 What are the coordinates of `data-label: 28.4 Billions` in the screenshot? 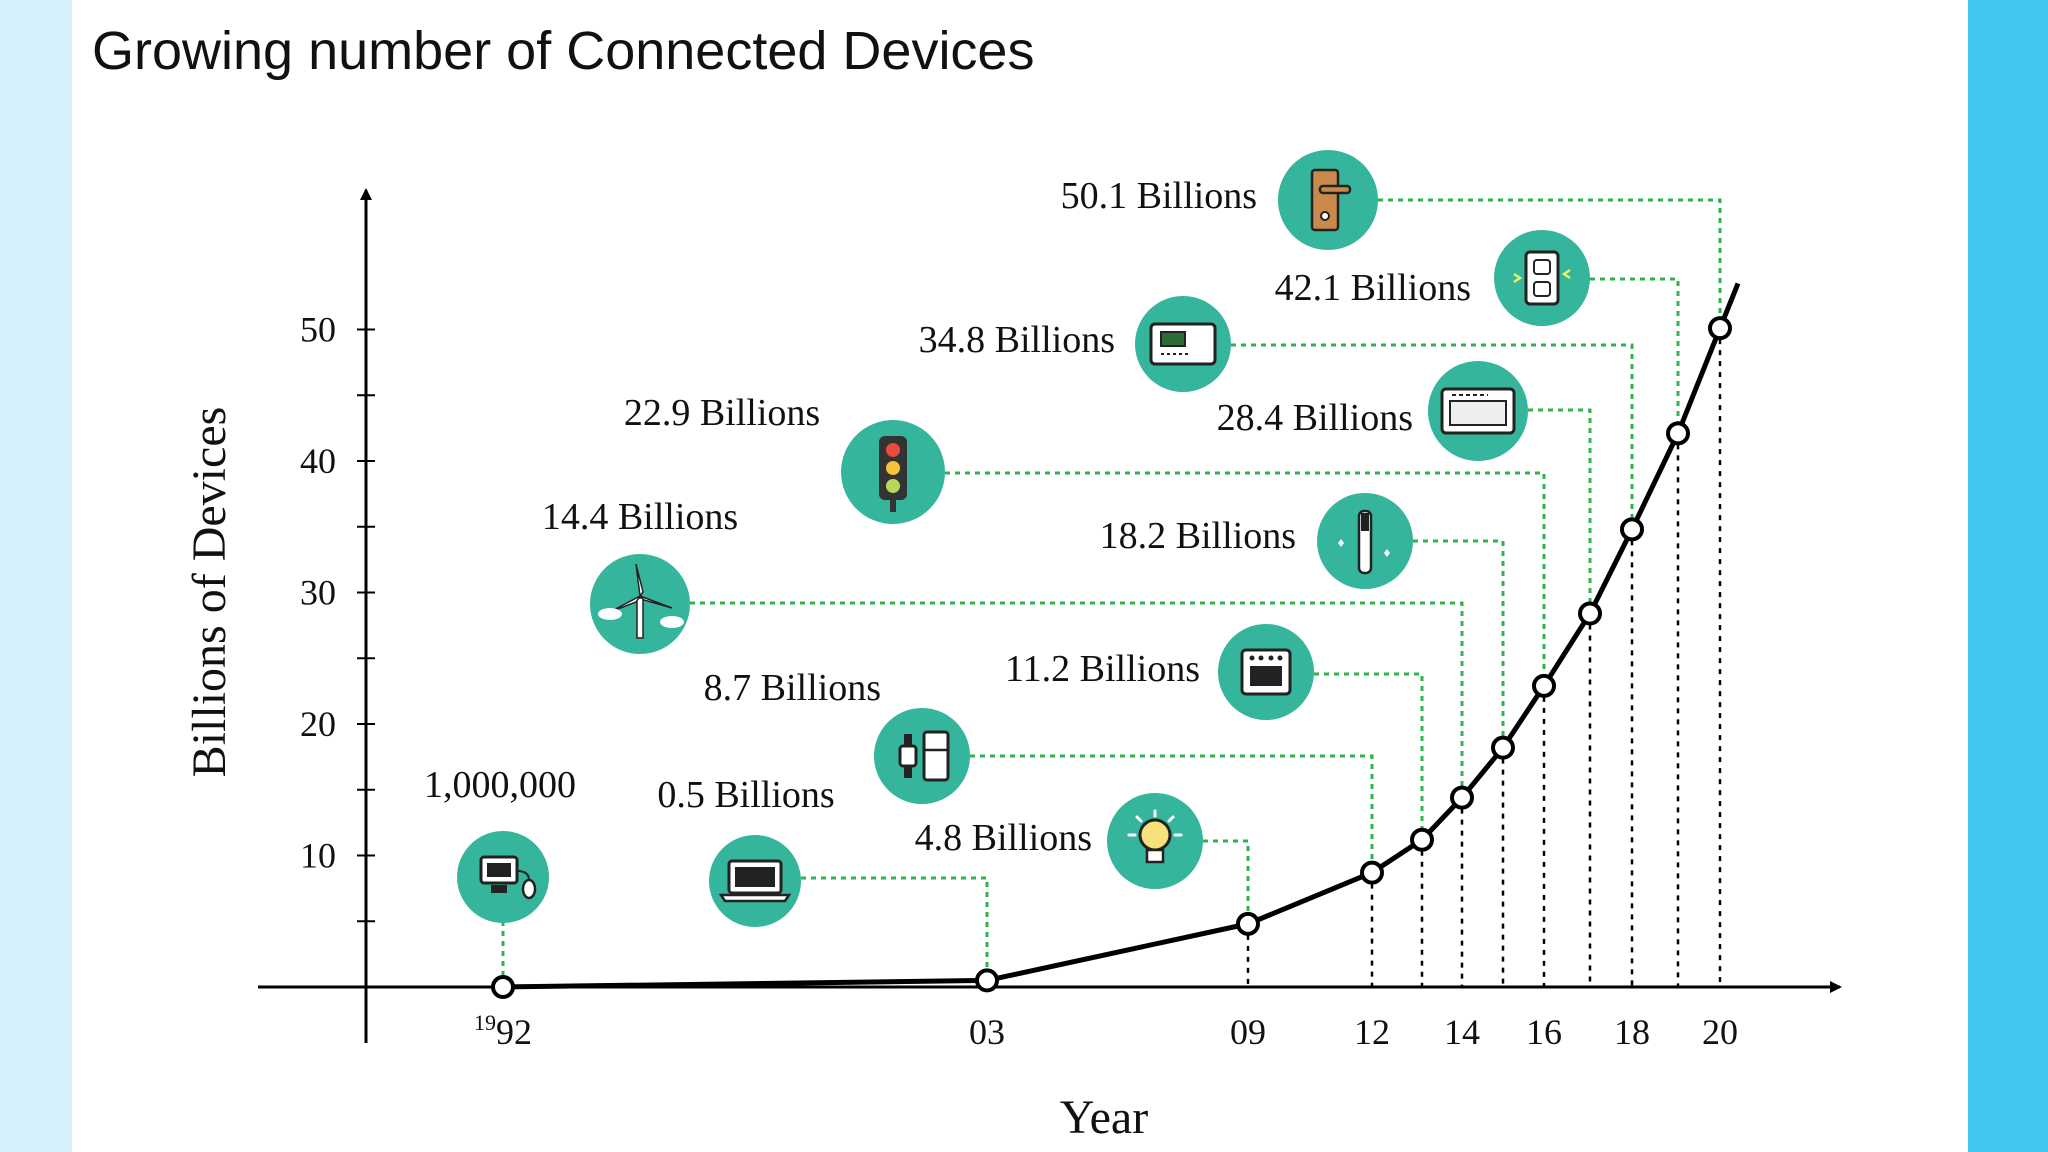 It's located at (1315, 418).